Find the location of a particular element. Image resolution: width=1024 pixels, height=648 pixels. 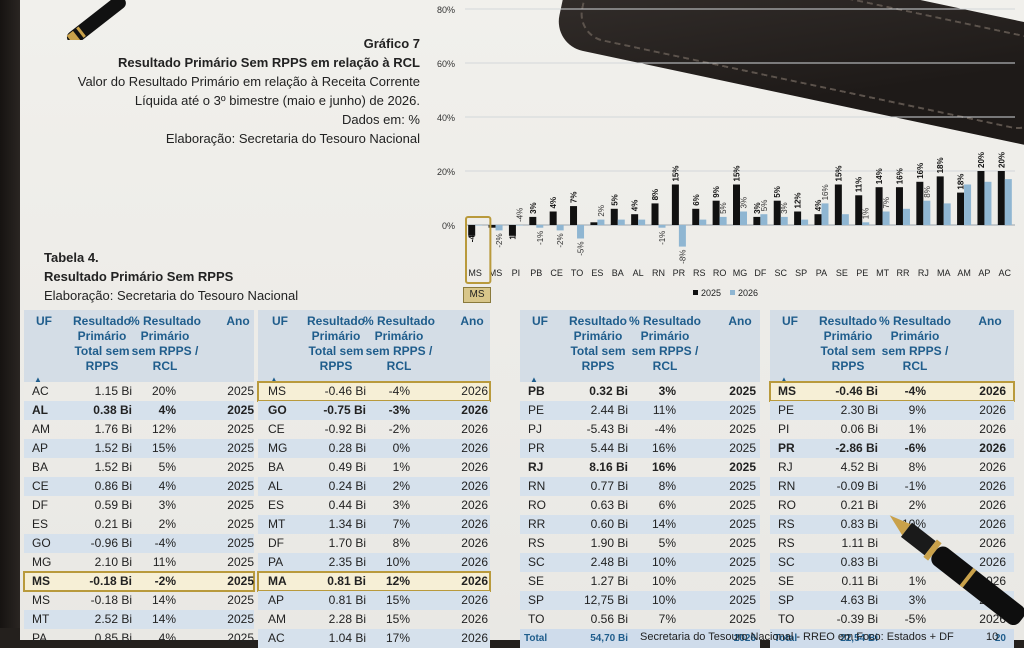

table-row: PR 5.44 Bi 16% 2025 is located at coordinates (640, 448).